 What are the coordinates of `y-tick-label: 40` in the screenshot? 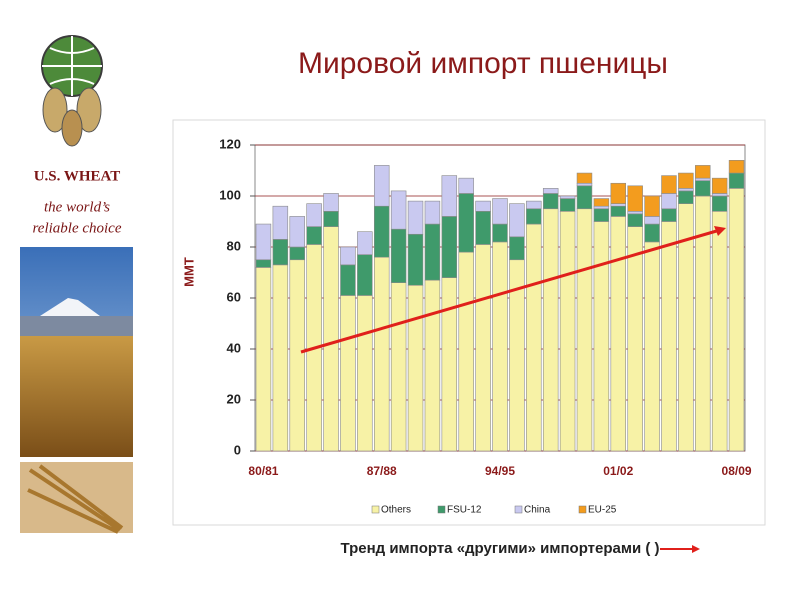 It's located at (234, 347).